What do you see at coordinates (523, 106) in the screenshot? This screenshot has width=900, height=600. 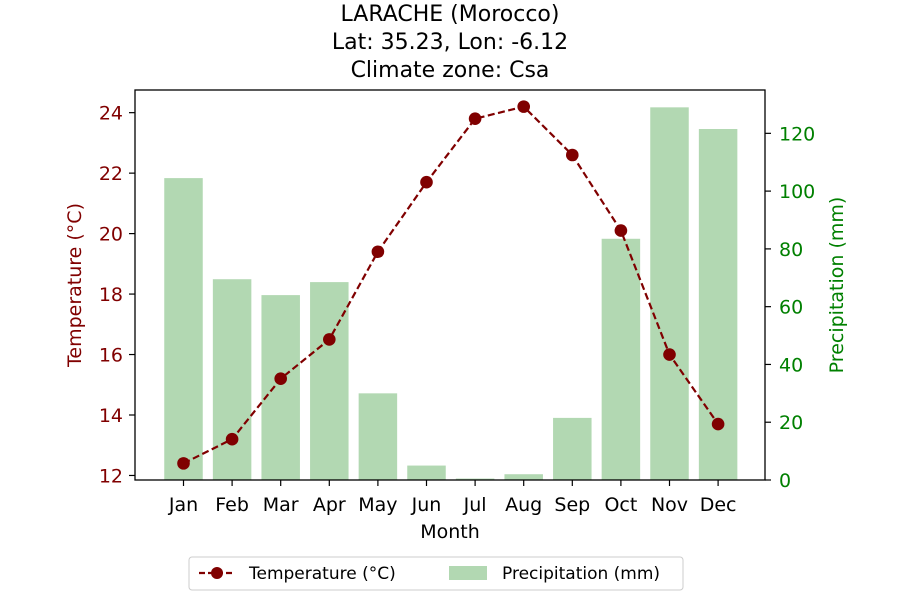 I see `temperature-point-aug` at bounding box center [523, 106].